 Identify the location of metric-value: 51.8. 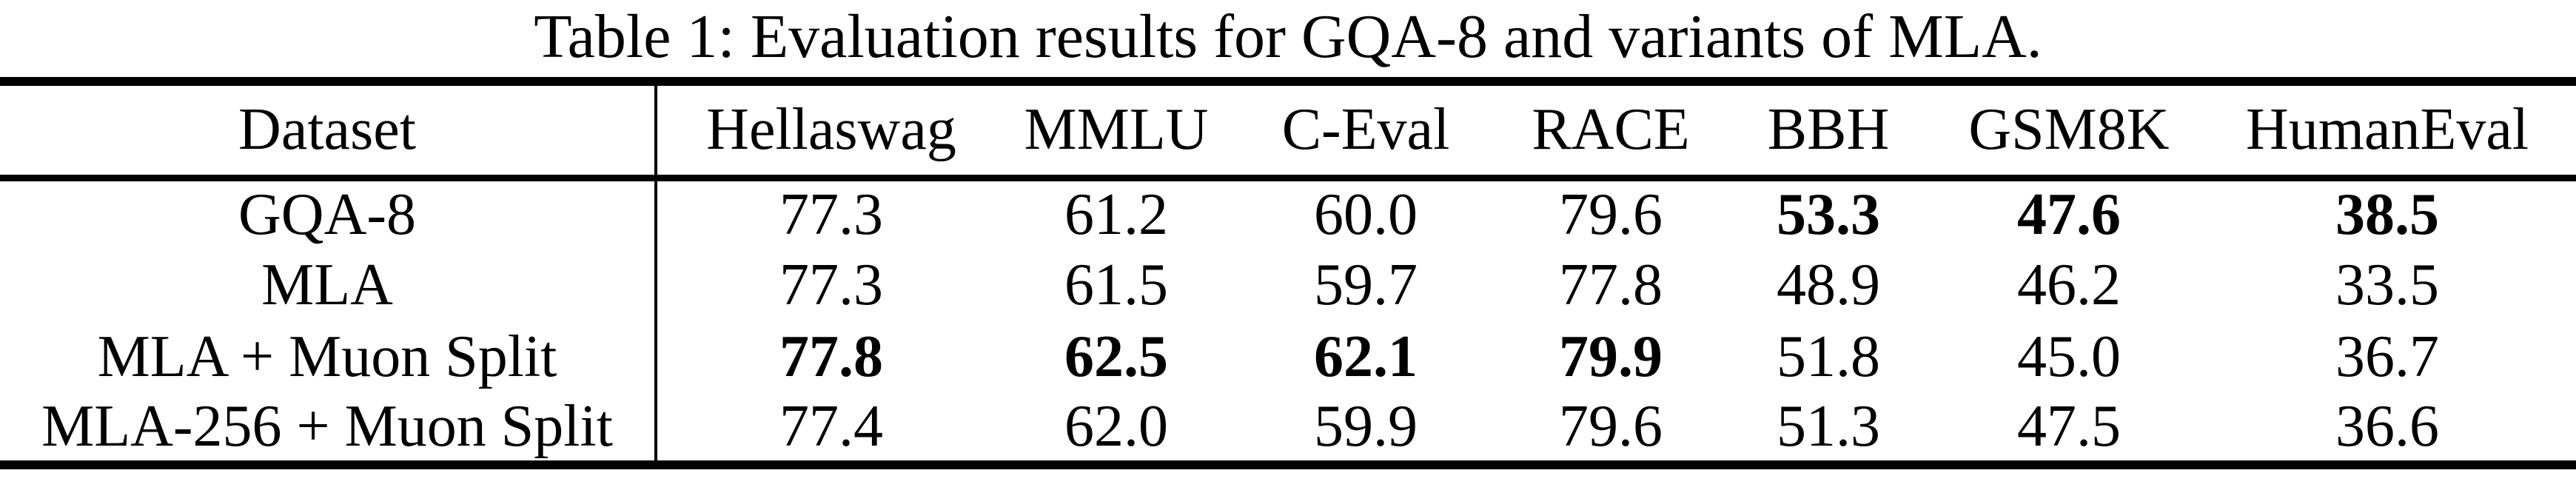
(1828, 356).